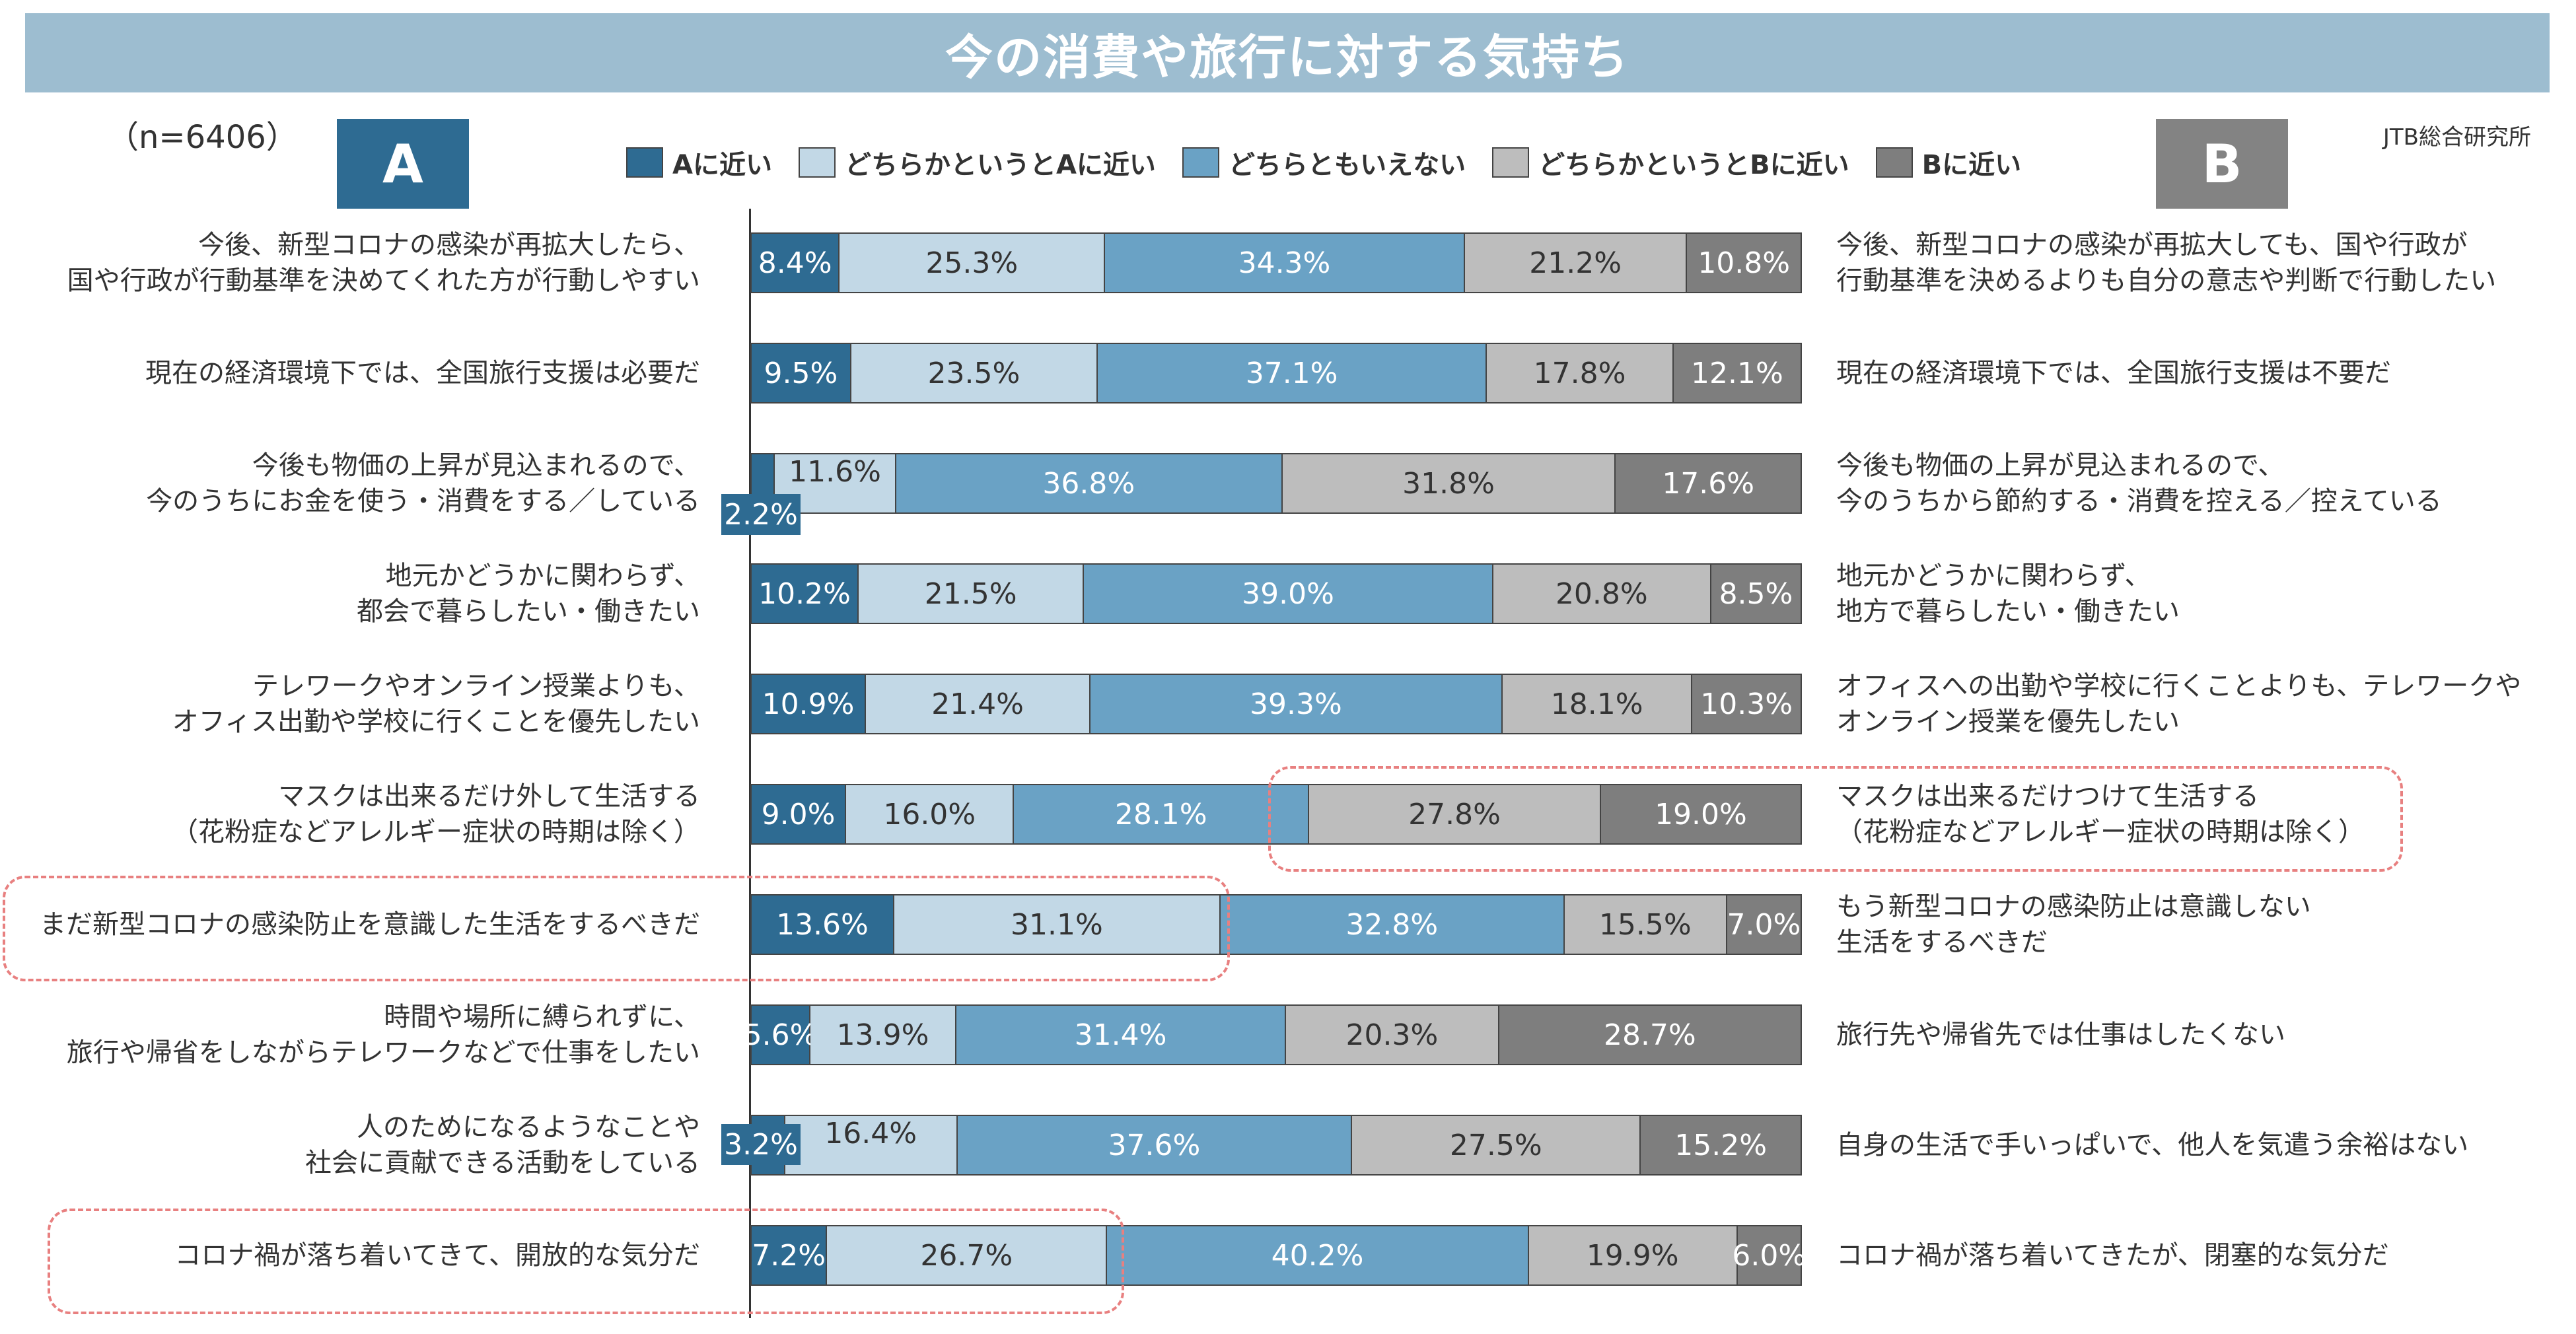 This screenshot has height=1334, width=2576. I want to click on row-label-b: 自身の生活で手いっぱいで、他人を気遣う余裕はない, so click(2193, 1145).